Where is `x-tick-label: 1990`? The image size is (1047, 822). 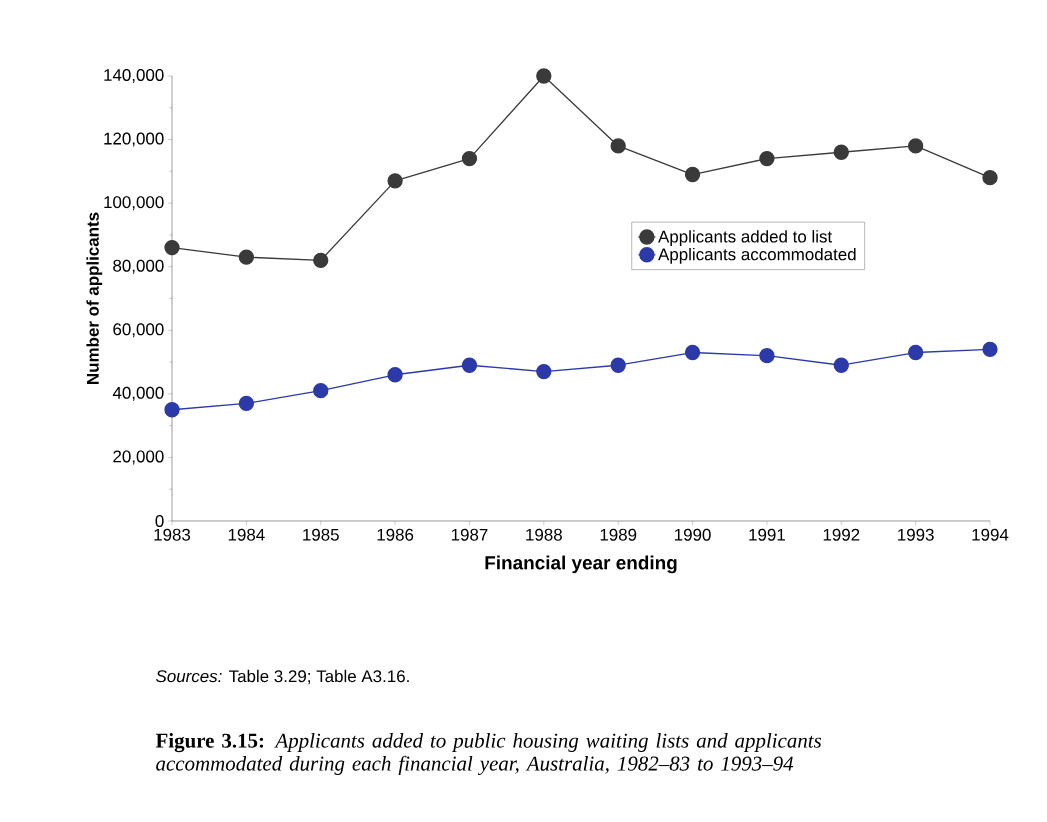 x-tick-label: 1990 is located at coordinates (693, 534).